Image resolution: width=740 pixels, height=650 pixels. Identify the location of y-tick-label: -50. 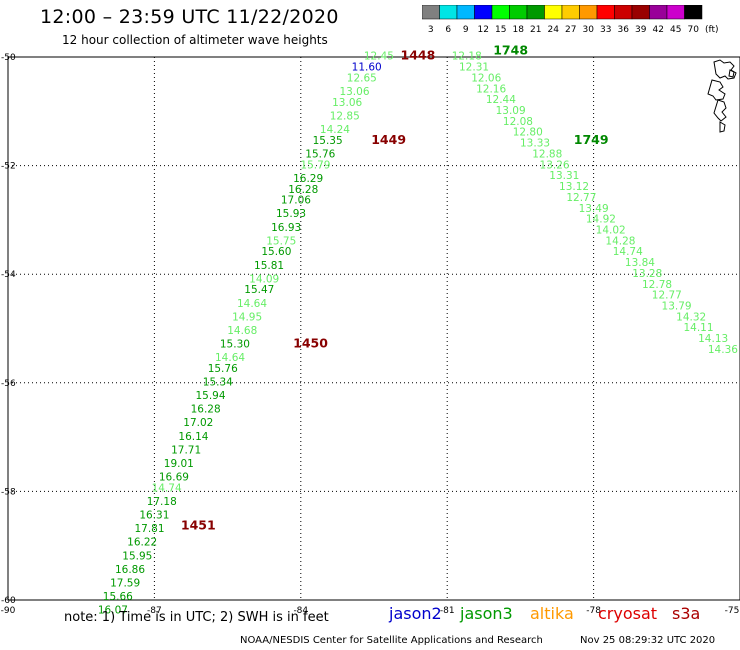
(8, 58).